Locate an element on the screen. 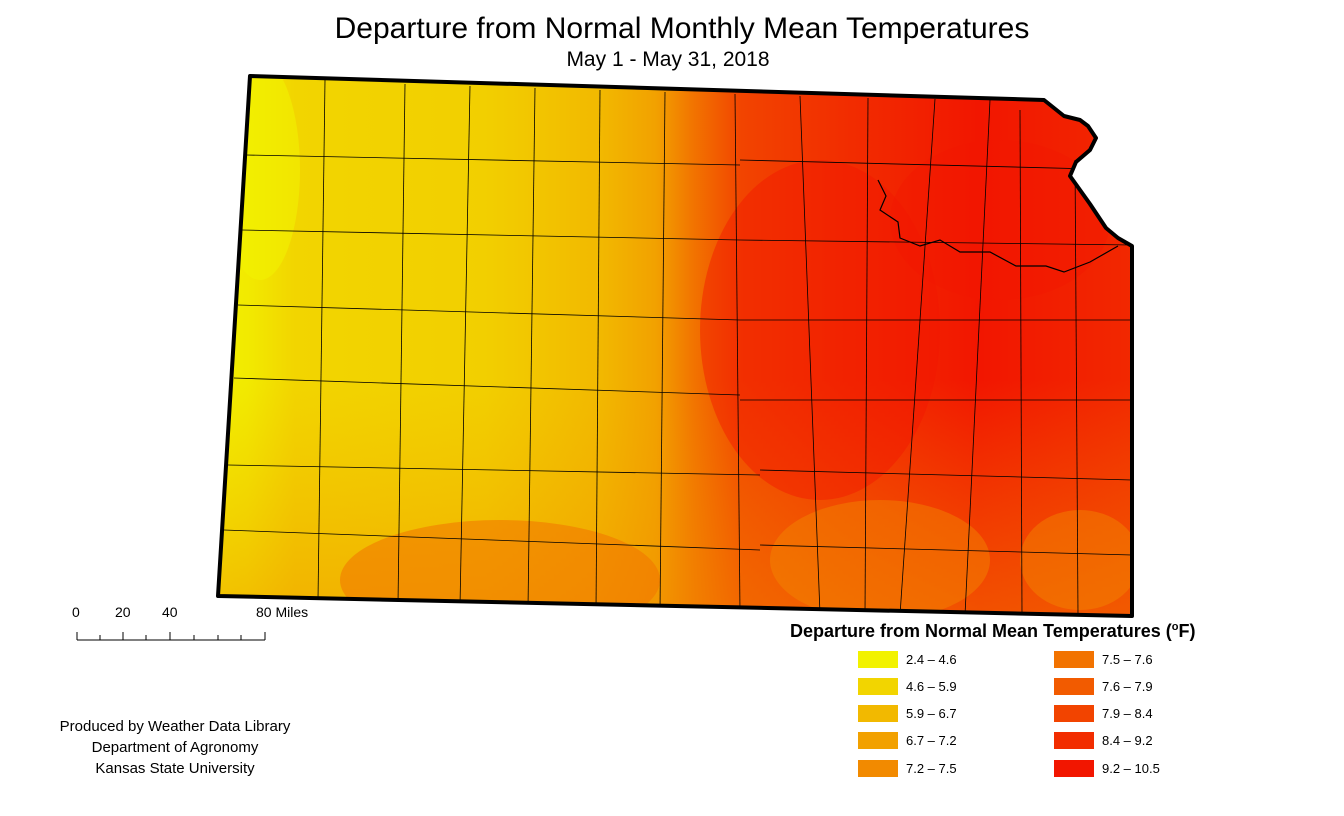 The image size is (1344, 816). legend-label: 8.4 – 9.2 is located at coordinates (1127, 740).